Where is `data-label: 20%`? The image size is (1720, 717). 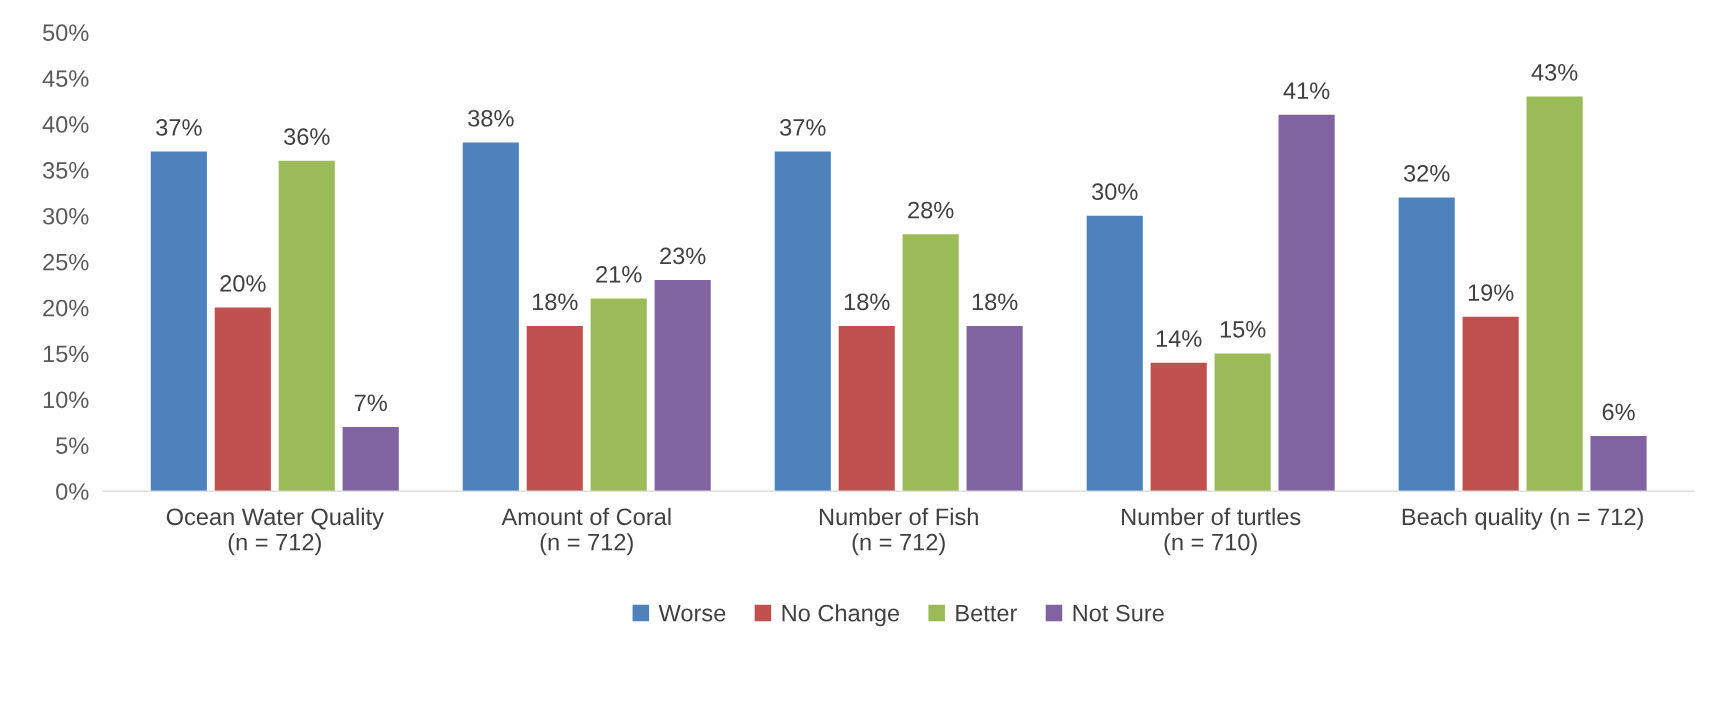 data-label: 20% is located at coordinates (243, 283).